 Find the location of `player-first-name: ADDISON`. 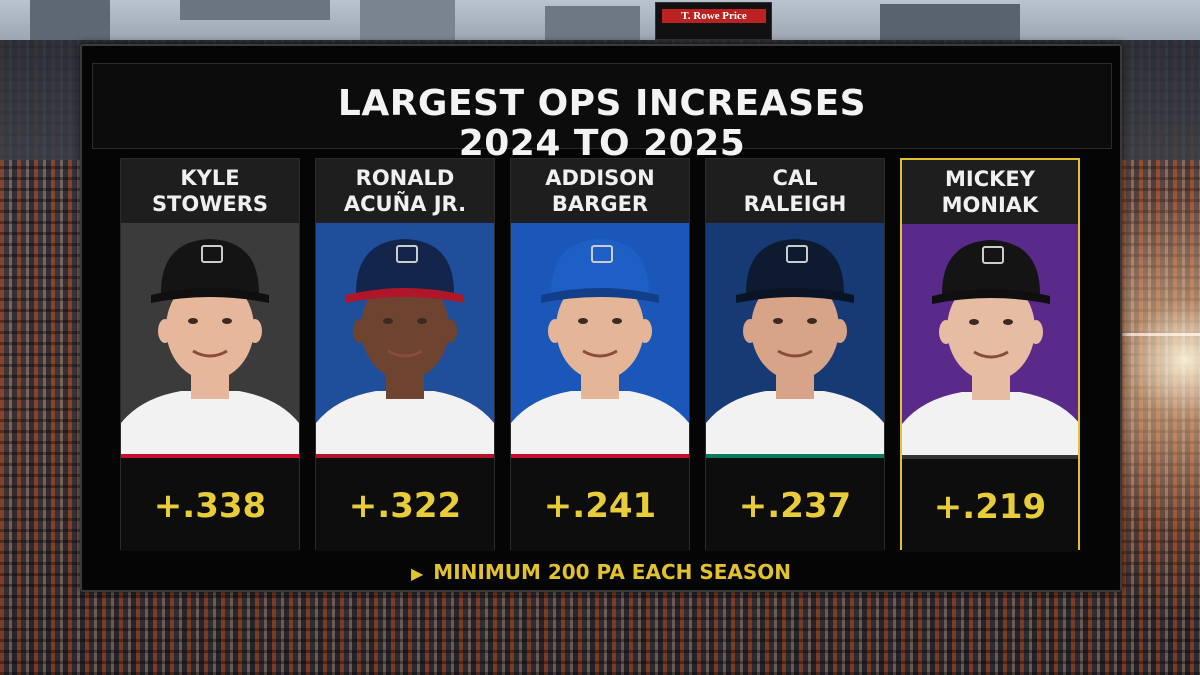

player-first-name: ADDISON is located at coordinates (600, 178).